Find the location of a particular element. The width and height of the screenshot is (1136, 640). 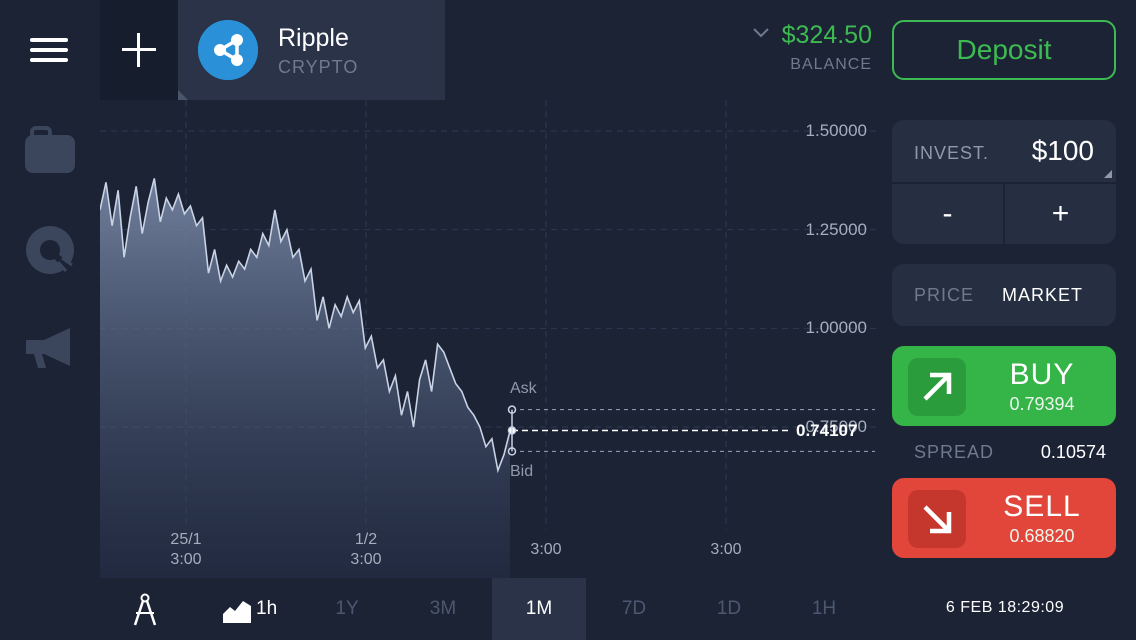

increase-invest-button: + is located at coordinates (1060, 214).